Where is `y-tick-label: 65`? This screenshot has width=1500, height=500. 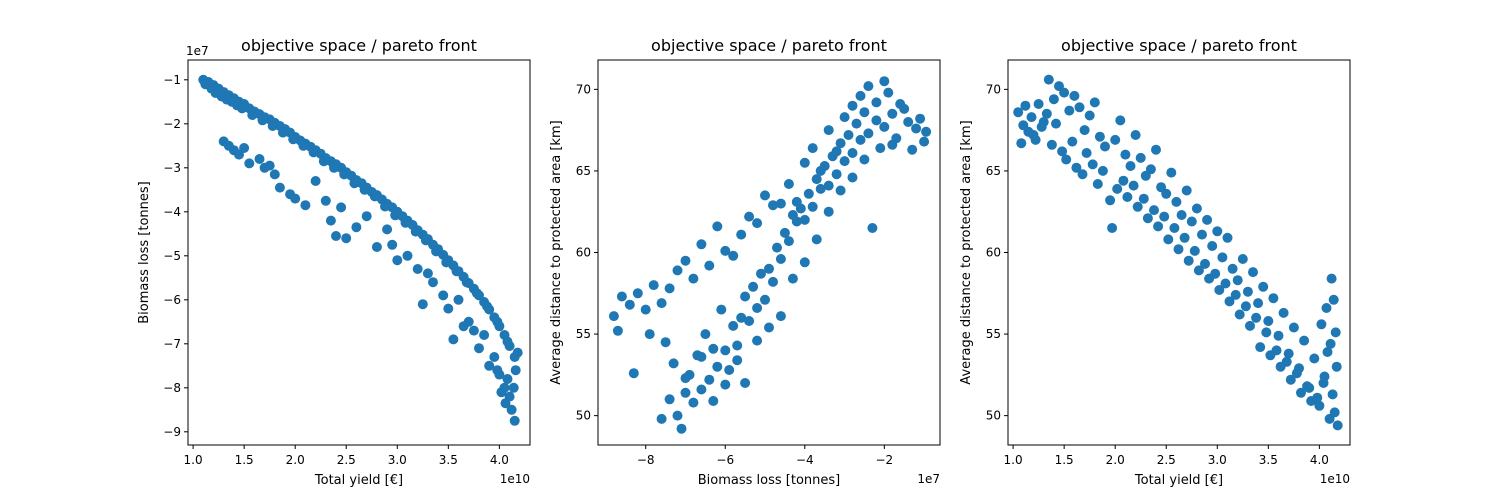
y-tick-label: 65 is located at coordinates (993, 171).